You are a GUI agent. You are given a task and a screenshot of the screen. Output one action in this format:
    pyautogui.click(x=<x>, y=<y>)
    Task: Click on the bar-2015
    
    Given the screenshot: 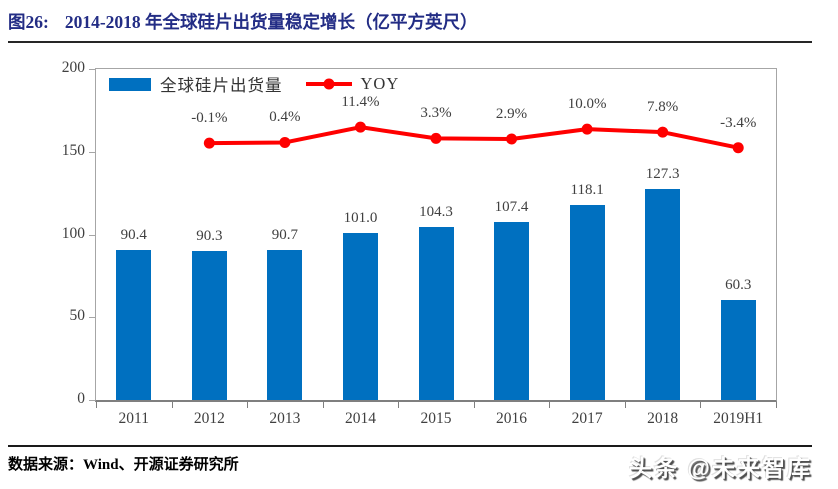 What is the action you would take?
    pyautogui.click(x=436, y=313)
    